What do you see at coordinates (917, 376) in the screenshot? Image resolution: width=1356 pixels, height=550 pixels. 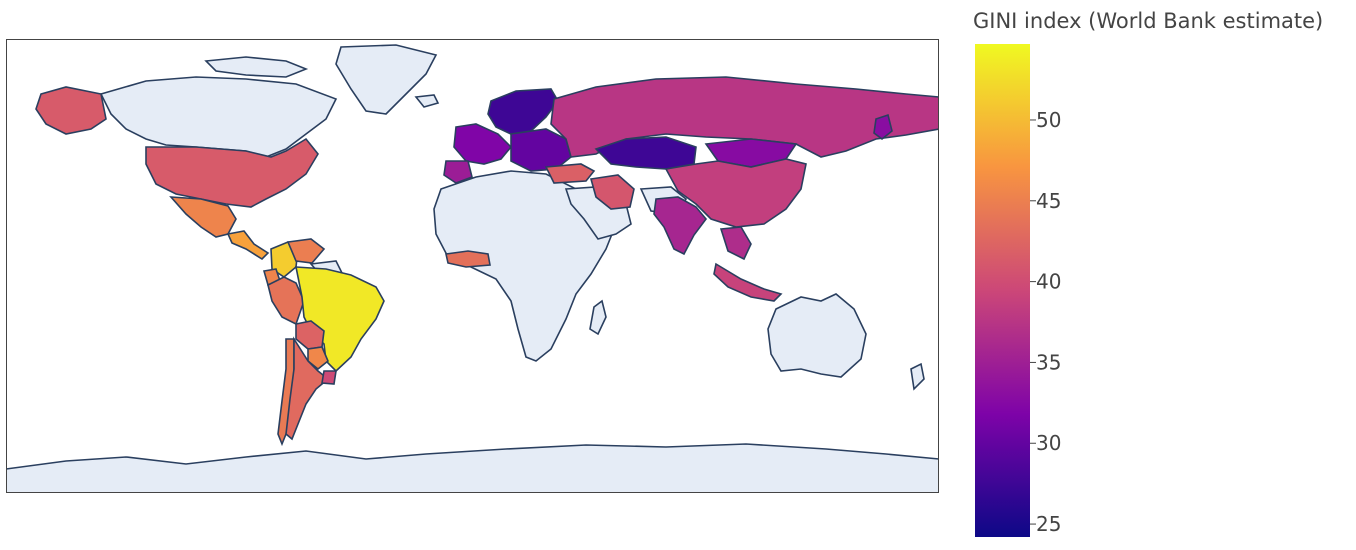 I see `land-new-zealand` at bounding box center [917, 376].